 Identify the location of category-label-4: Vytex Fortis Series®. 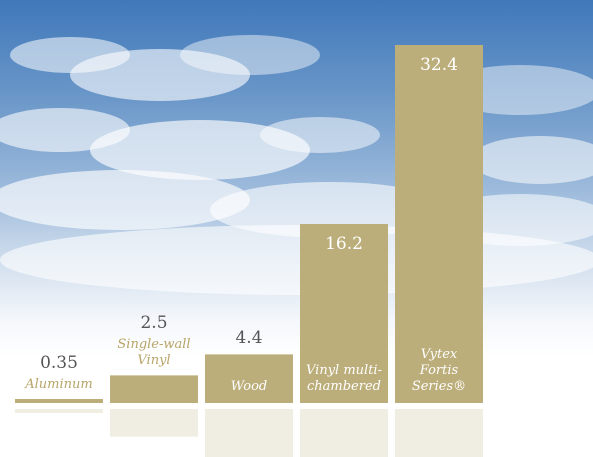
(439, 370).